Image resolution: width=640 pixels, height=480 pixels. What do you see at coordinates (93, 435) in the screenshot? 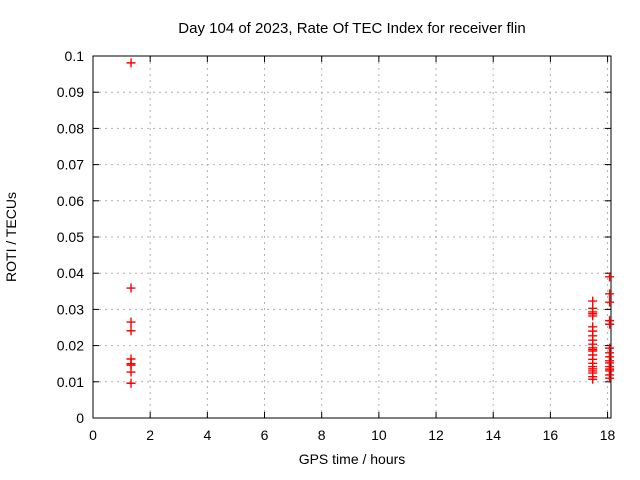
I see `x-tick-label: 0` at bounding box center [93, 435].